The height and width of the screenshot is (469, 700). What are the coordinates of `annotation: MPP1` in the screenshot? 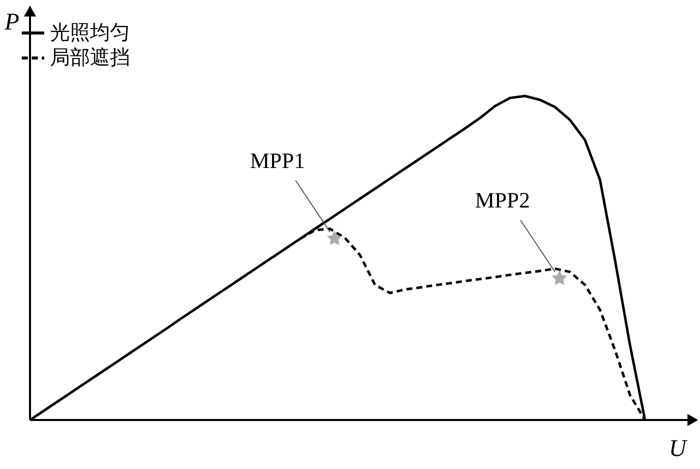 It's located at (278, 160).